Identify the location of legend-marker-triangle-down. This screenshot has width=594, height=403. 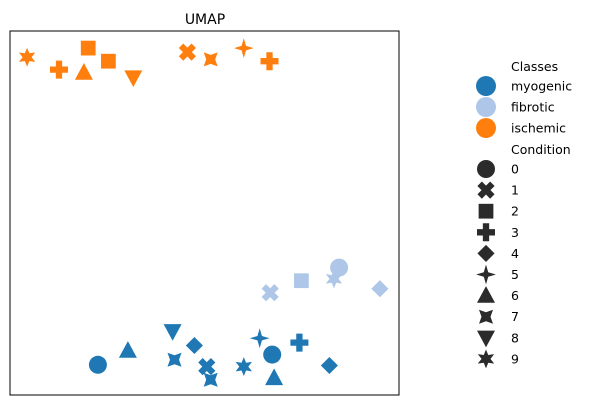
(486, 339).